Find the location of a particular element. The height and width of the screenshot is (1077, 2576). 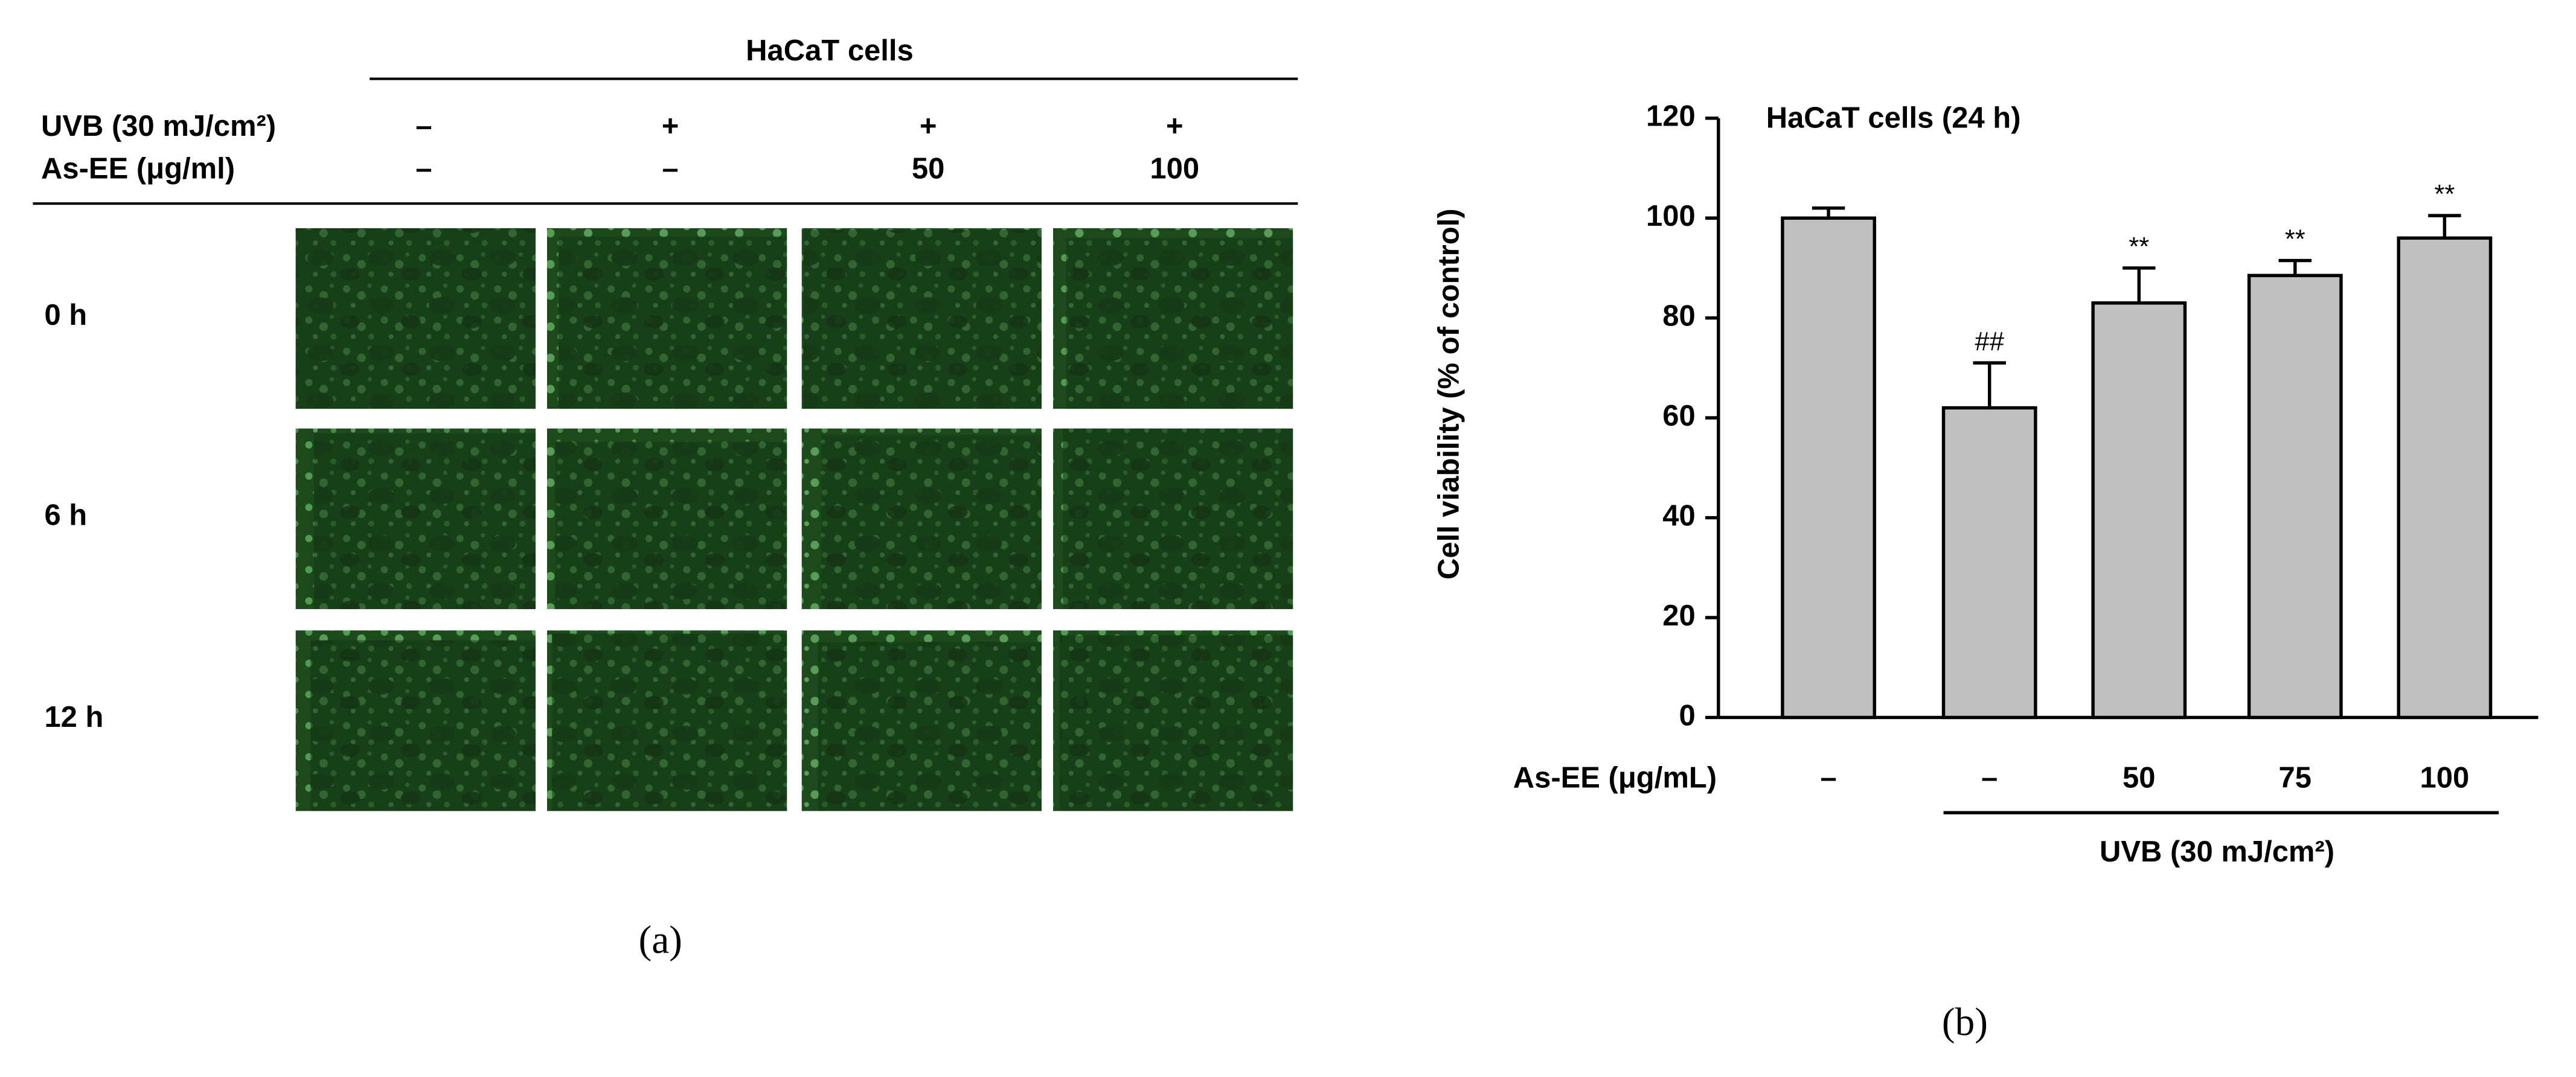

y-tick-label: 100 is located at coordinates (1671, 216).